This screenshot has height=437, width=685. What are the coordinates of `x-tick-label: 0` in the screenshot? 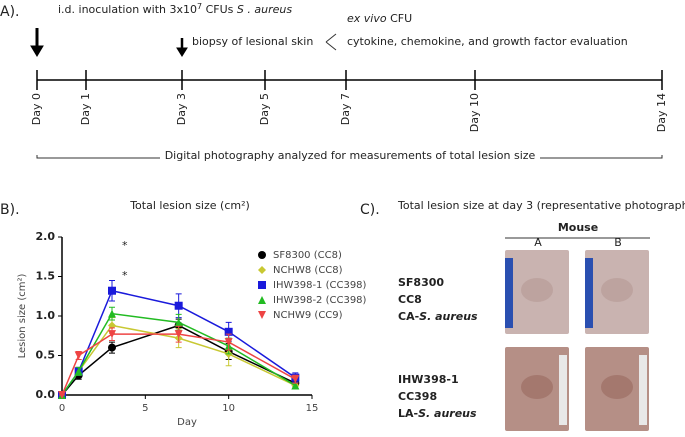 It's located at (62, 408).